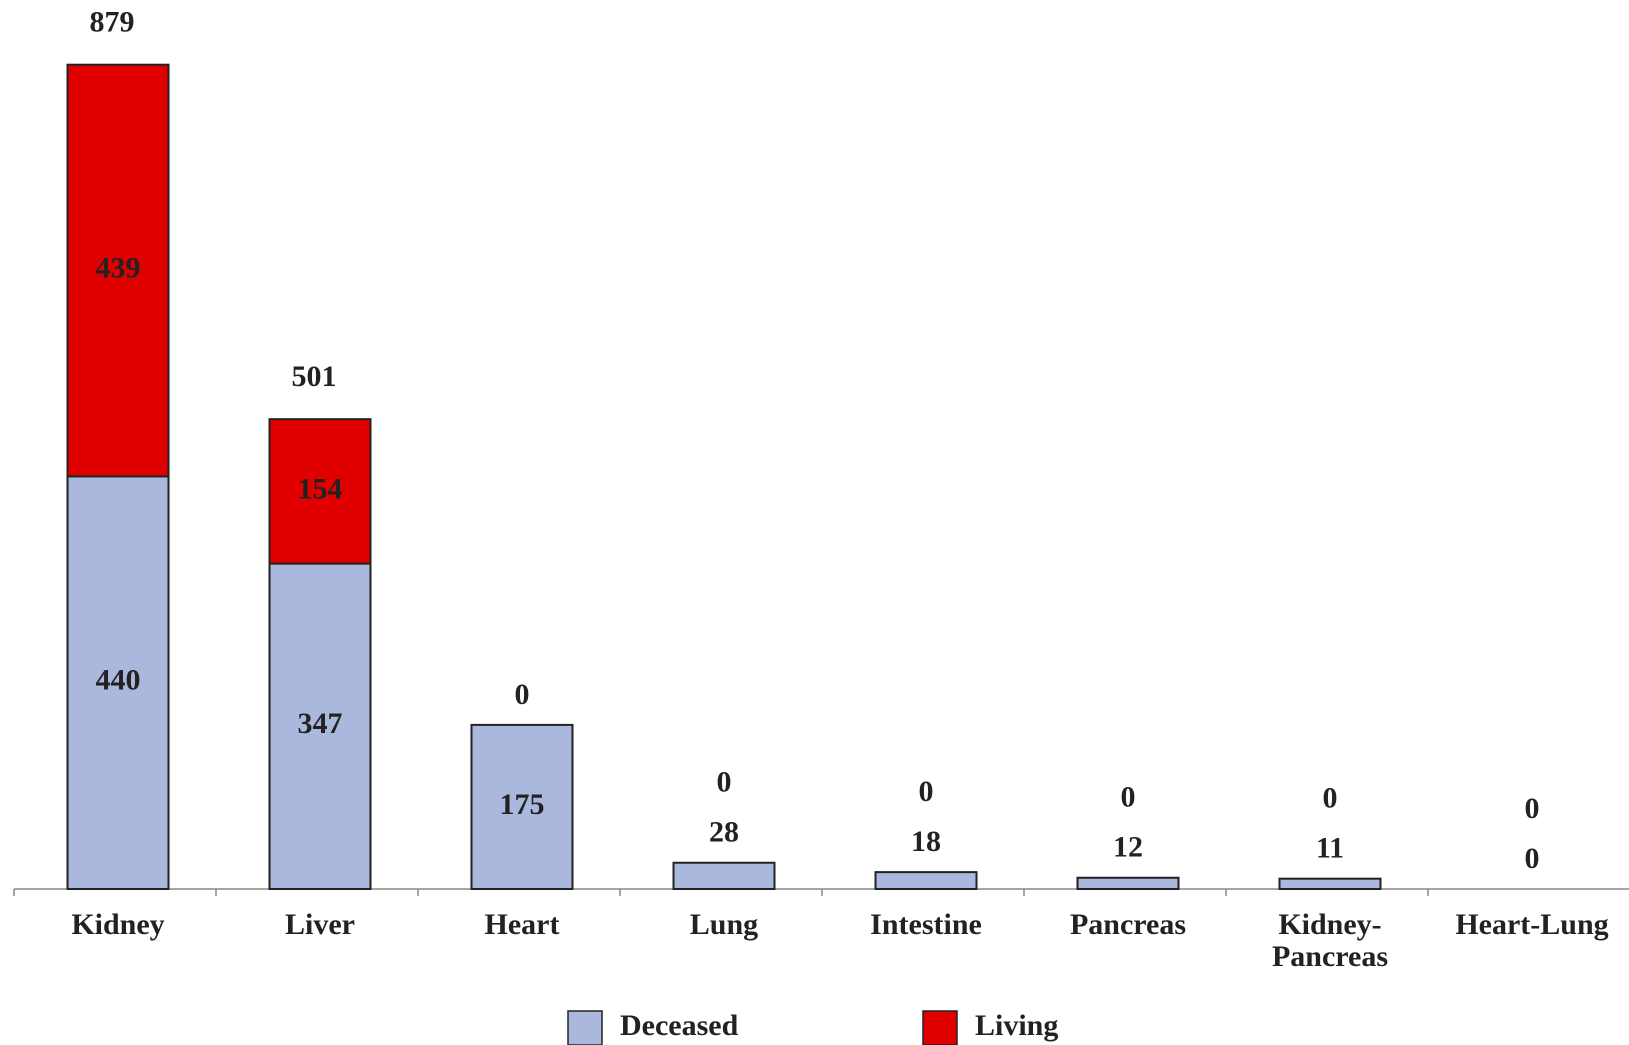  What do you see at coordinates (1532, 924) in the screenshot?
I see `x-tick-label: Heart-Lung` at bounding box center [1532, 924].